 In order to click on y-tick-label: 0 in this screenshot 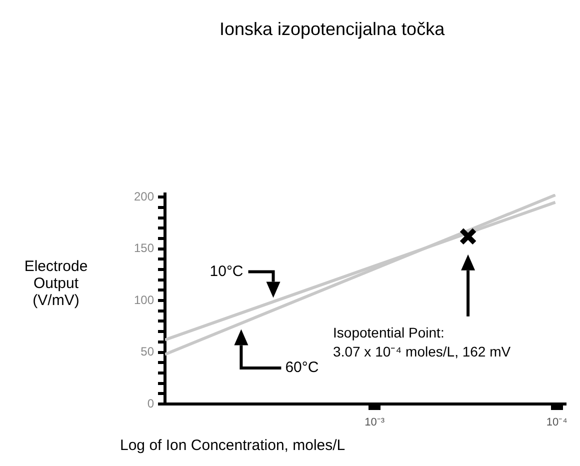, I will do `click(150, 403)`.